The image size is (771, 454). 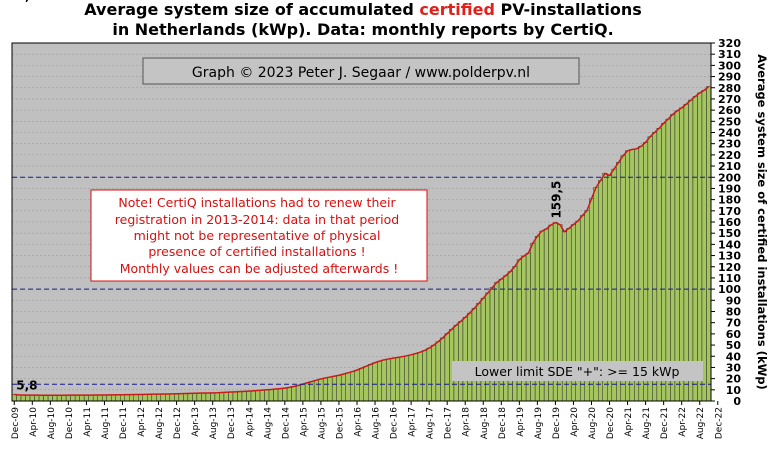 I want to click on x-tick-label: Apr-11, so click(x=88, y=422).